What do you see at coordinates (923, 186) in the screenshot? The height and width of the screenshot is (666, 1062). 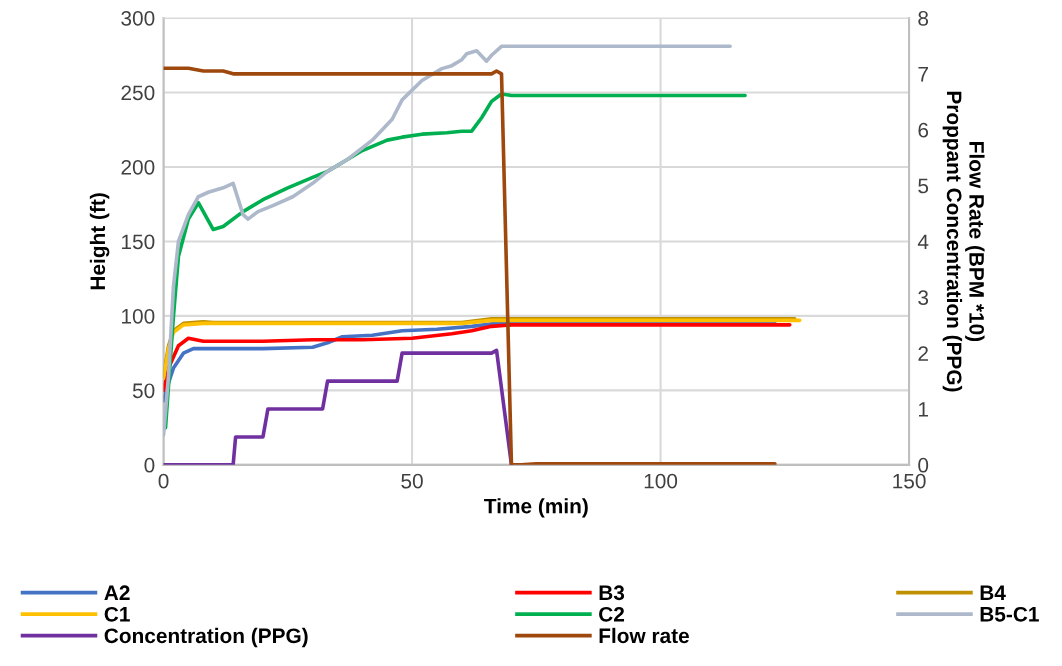 I see `y2-tick-label: 5` at bounding box center [923, 186].